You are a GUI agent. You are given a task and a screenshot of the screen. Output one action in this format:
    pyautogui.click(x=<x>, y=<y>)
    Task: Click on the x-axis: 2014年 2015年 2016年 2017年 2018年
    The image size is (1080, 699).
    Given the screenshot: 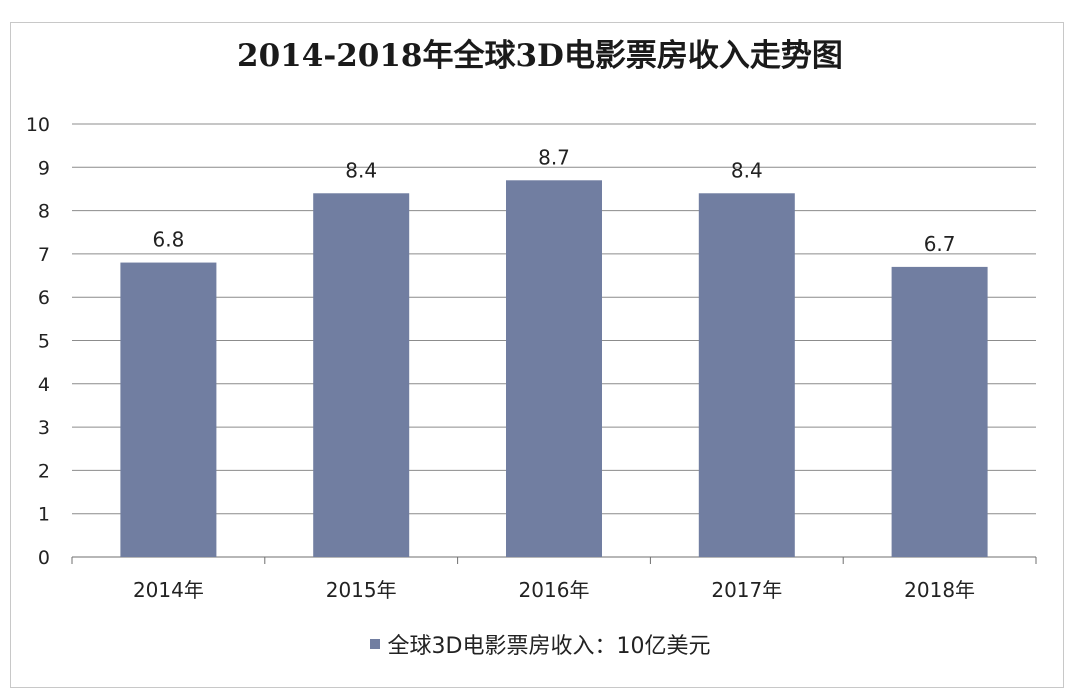 What is the action you would take?
    pyautogui.click(x=554, y=579)
    